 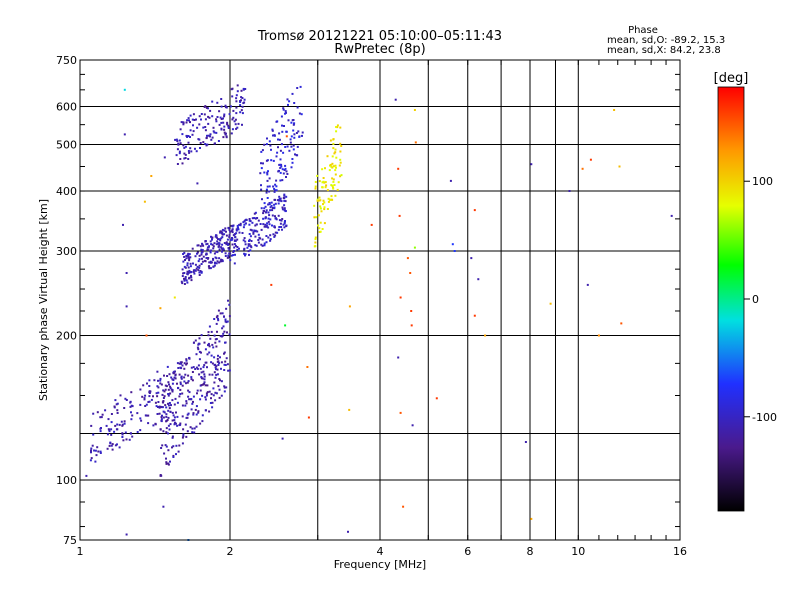 What do you see at coordinates (731, 299) in the screenshot?
I see `colorbar-gradient` at bounding box center [731, 299].